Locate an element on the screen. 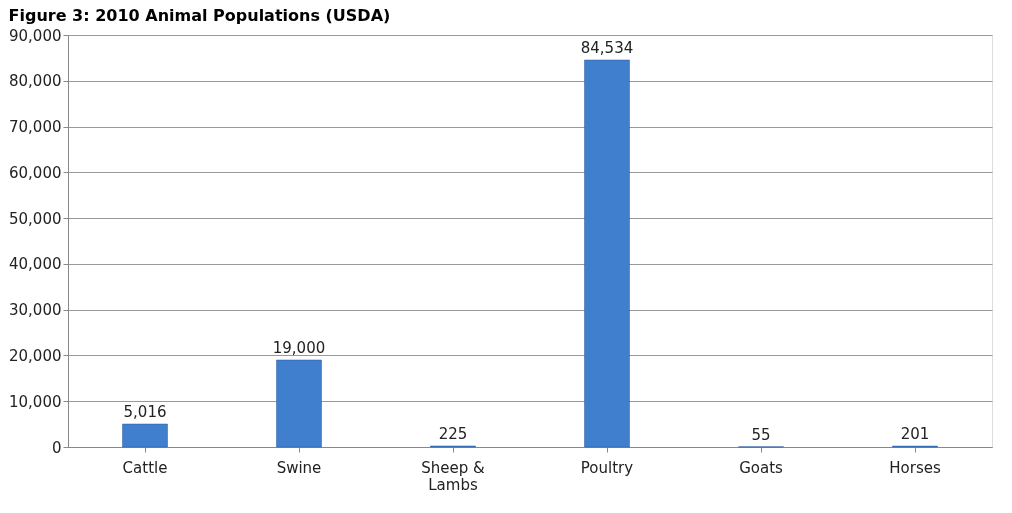 This screenshot has height=513, width=1012. data-label: 201 is located at coordinates (915, 434).